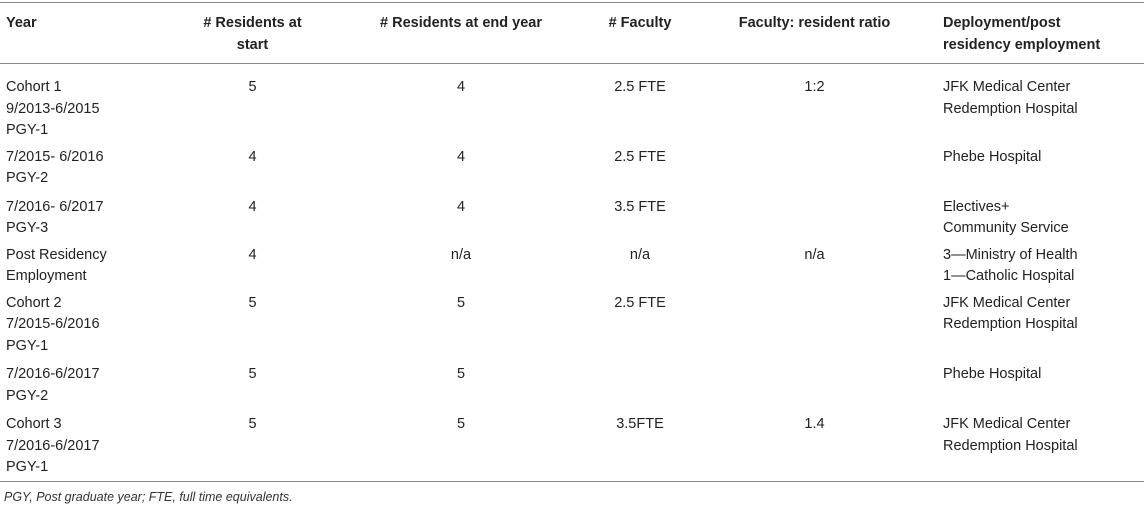  I want to click on cell-deployment: 3—Ministry of Health 1—Catholic Hospital, so click(1040, 264).